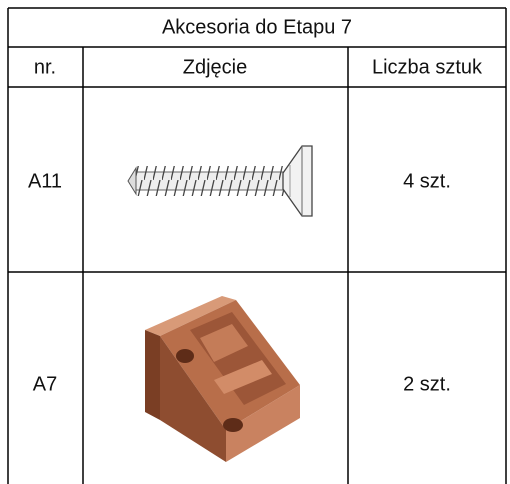 The height and width of the screenshot is (484, 510). Describe the element at coordinates (45, 67) in the screenshot. I see `header-cell: nr.` at that location.